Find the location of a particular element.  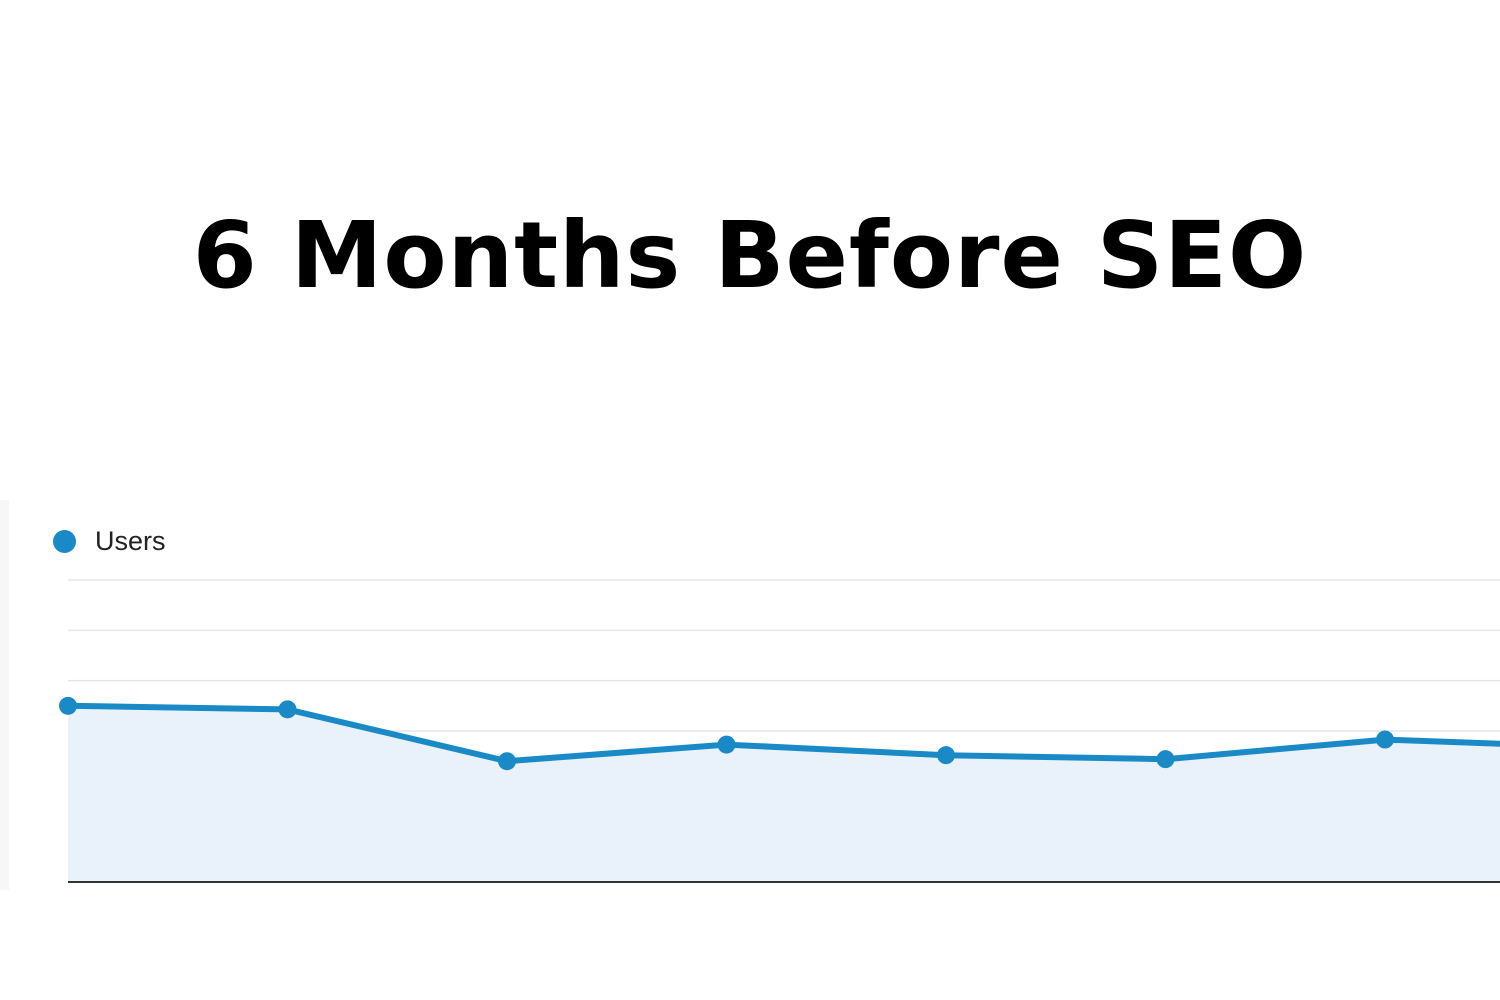

legend-dot-icon is located at coordinates (64, 541).